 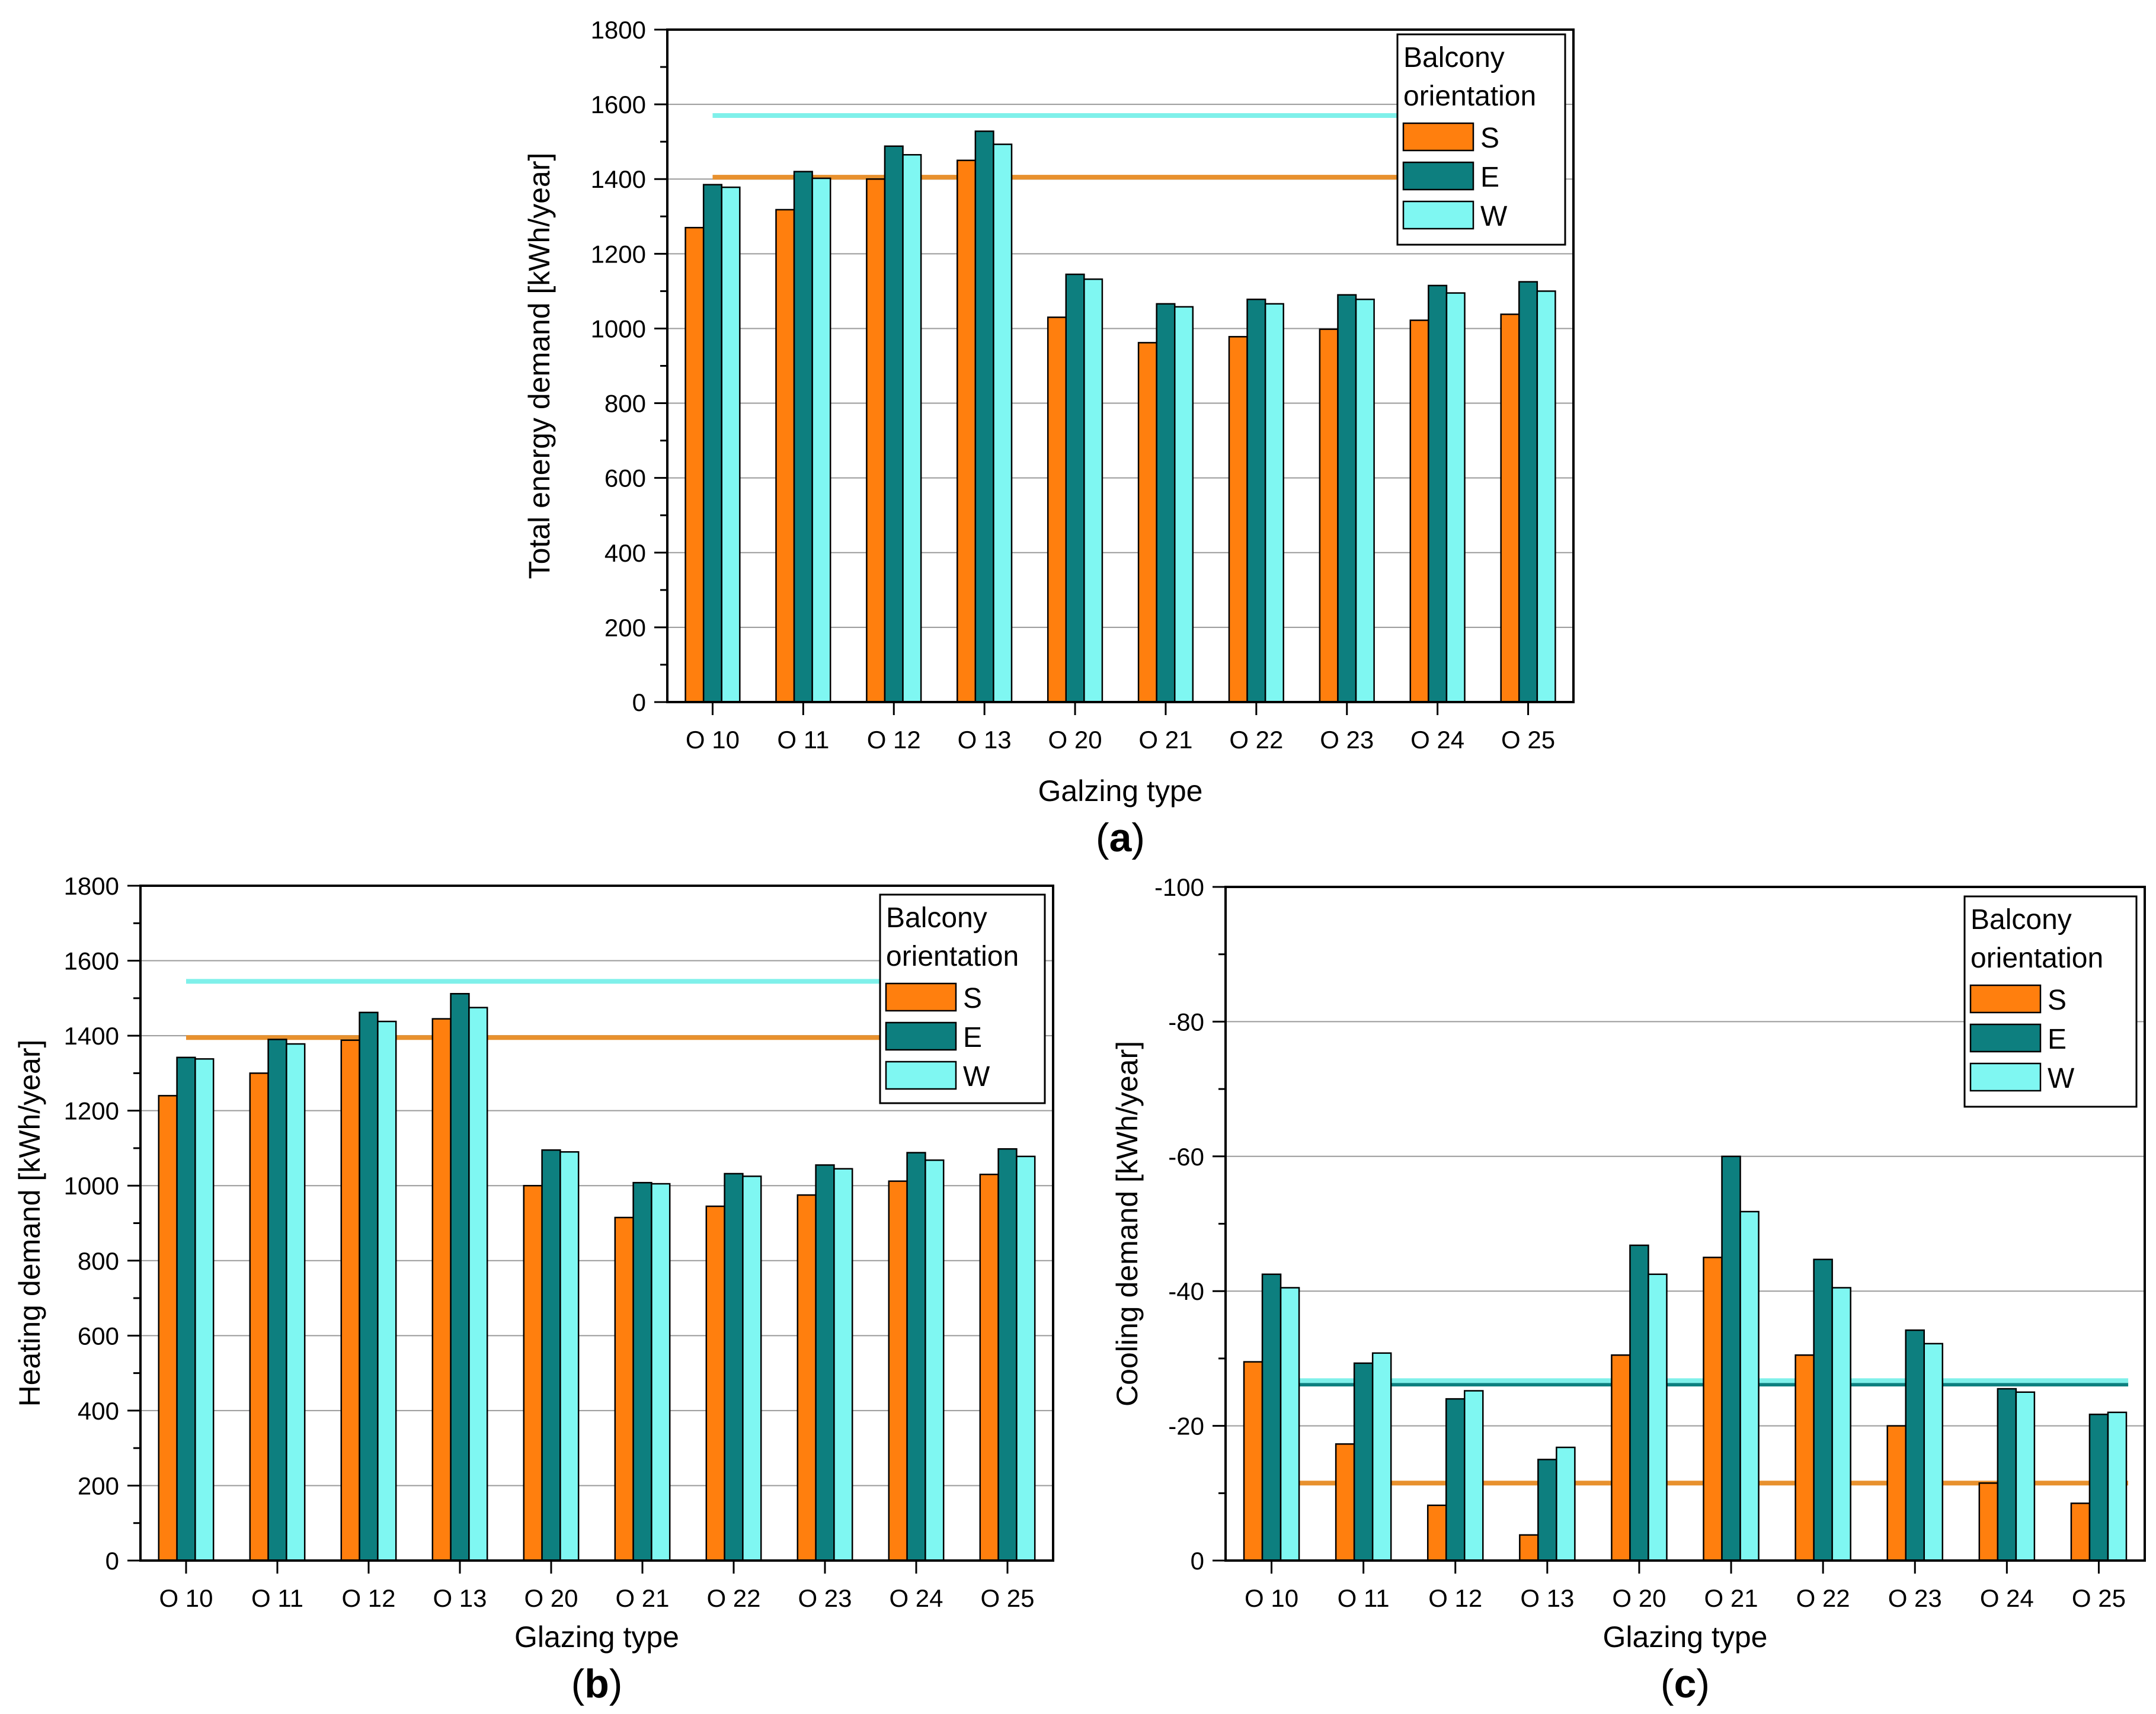 I want to click on bar-e-o11, so click(x=277, y=1300).